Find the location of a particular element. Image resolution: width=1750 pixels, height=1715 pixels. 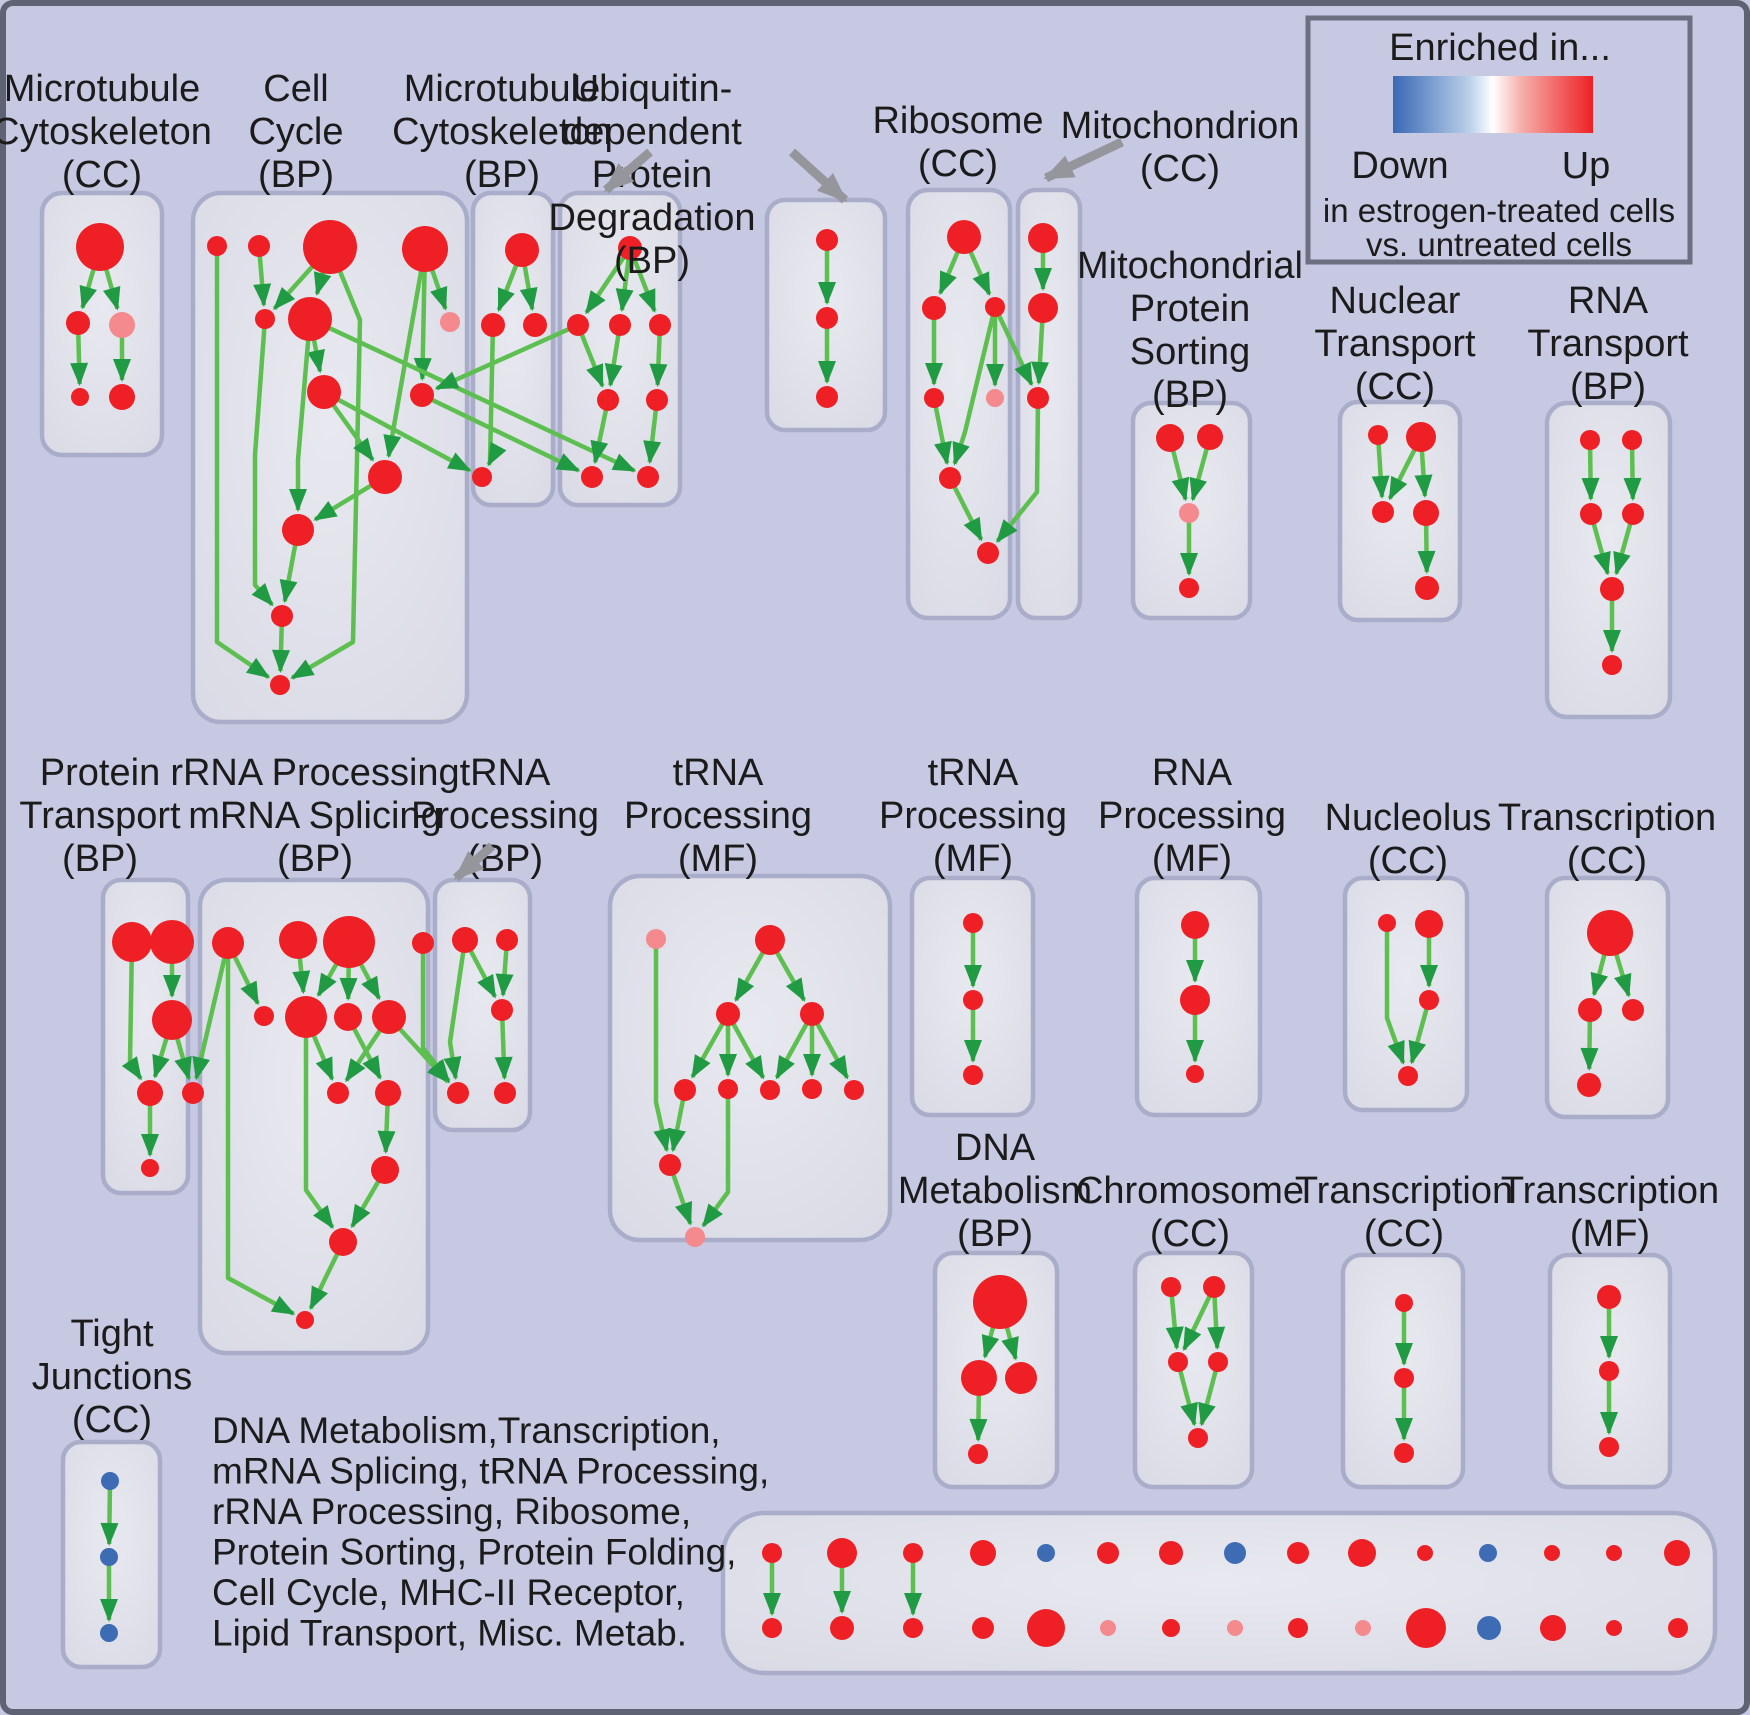

cluster-label-trna-bp: tRNA Processing (BP) is located at coordinates (505, 816).